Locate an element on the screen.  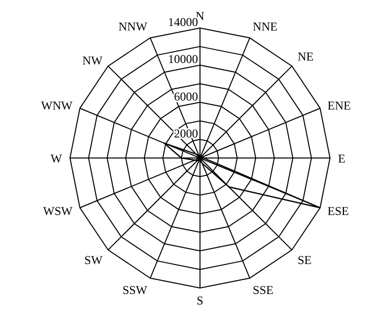
spoke-label: E is located at coordinates (342, 158).